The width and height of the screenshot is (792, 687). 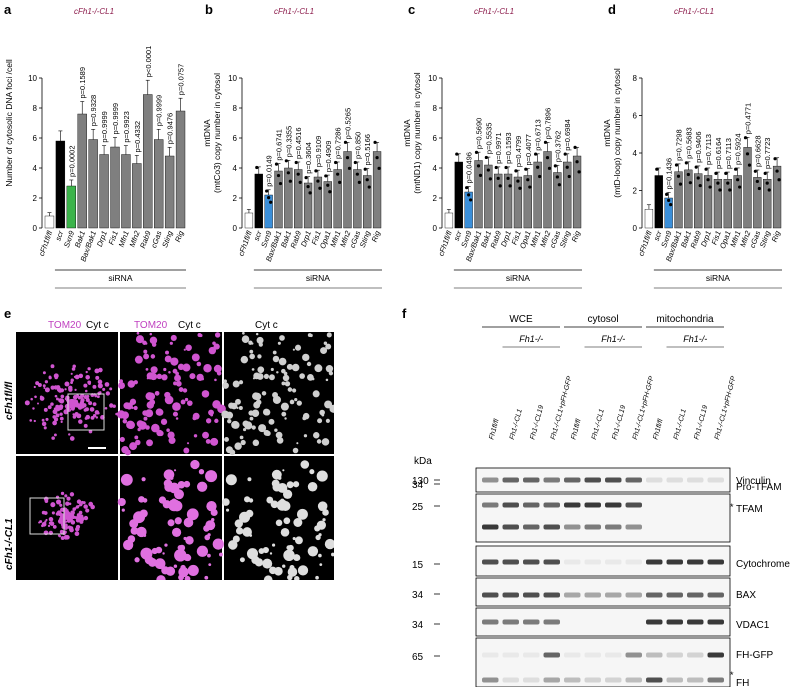 I want to click on wb-kda-marker: 15, so click(x=418, y=565).